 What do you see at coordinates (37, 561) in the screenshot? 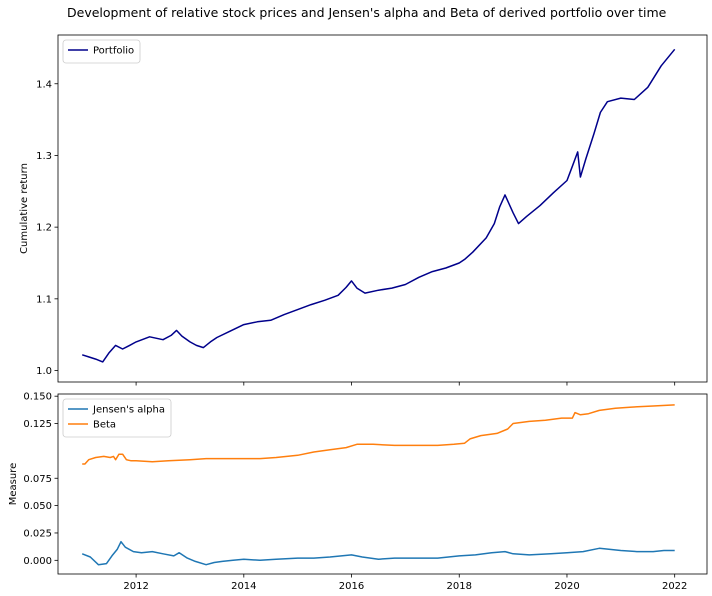
I see `y-tick-label: 0.000` at bounding box center [37, 561].